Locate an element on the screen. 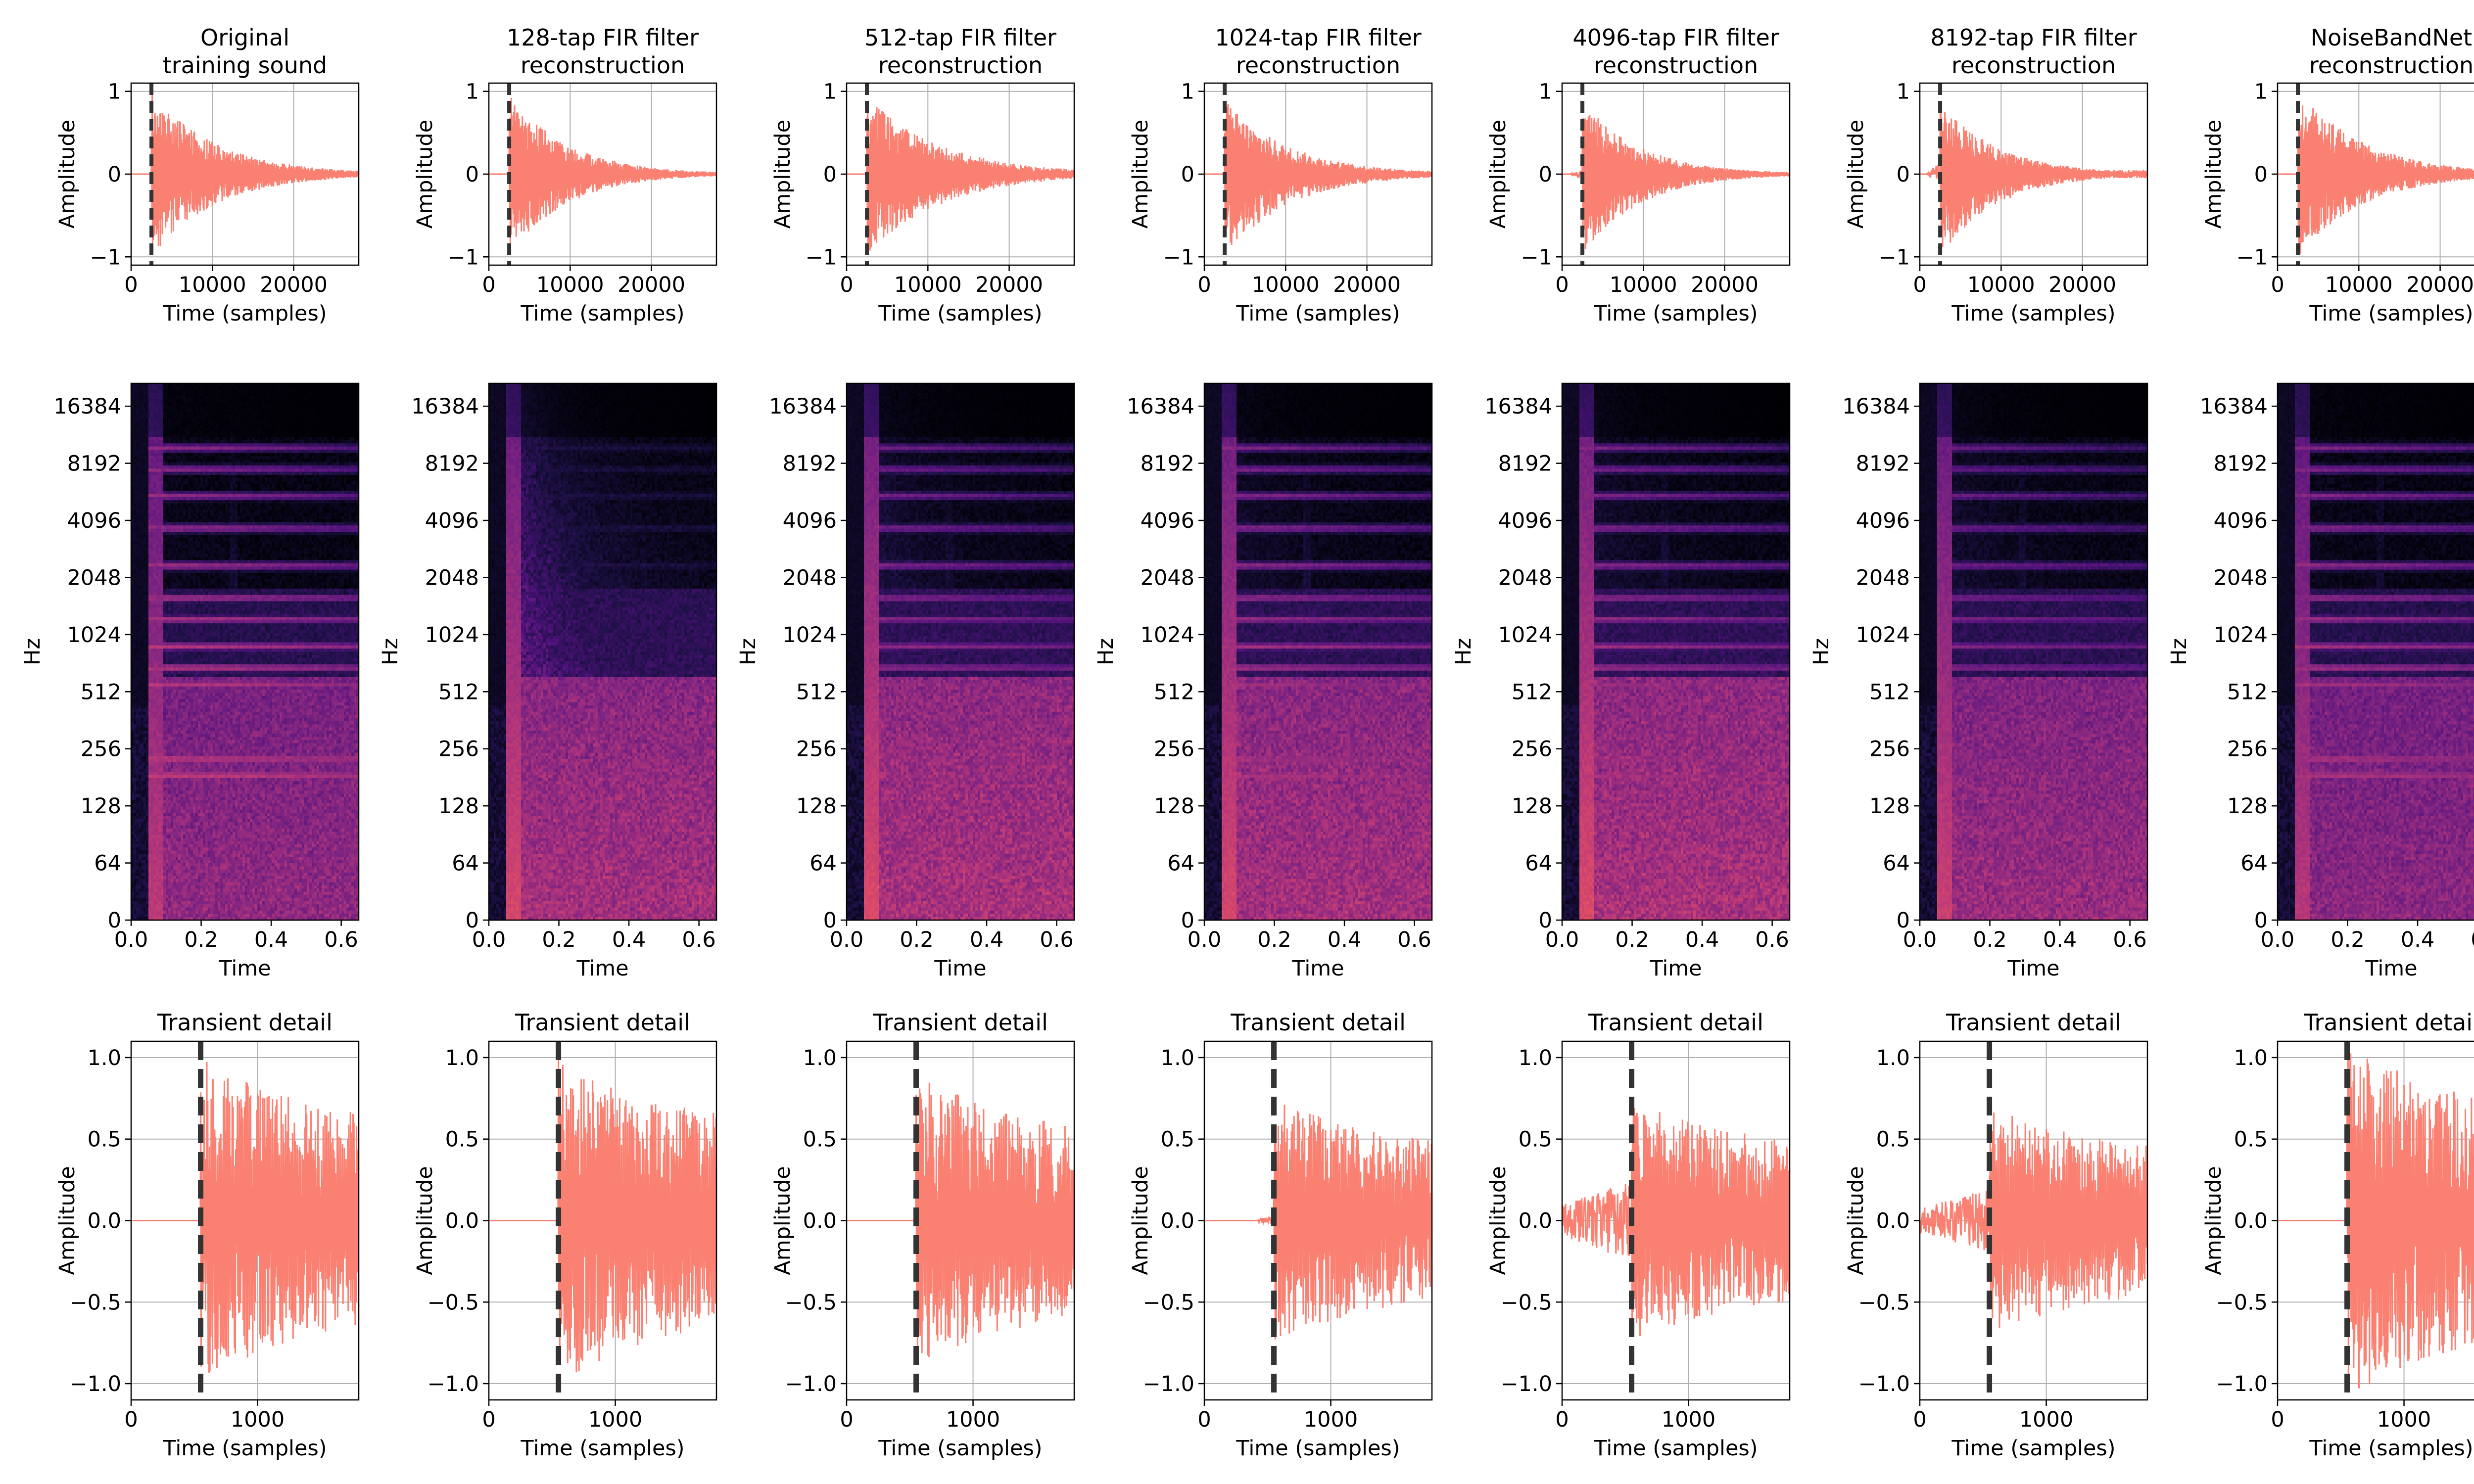  x-tick-label: 20000 is located at coordinates (1009, 285).